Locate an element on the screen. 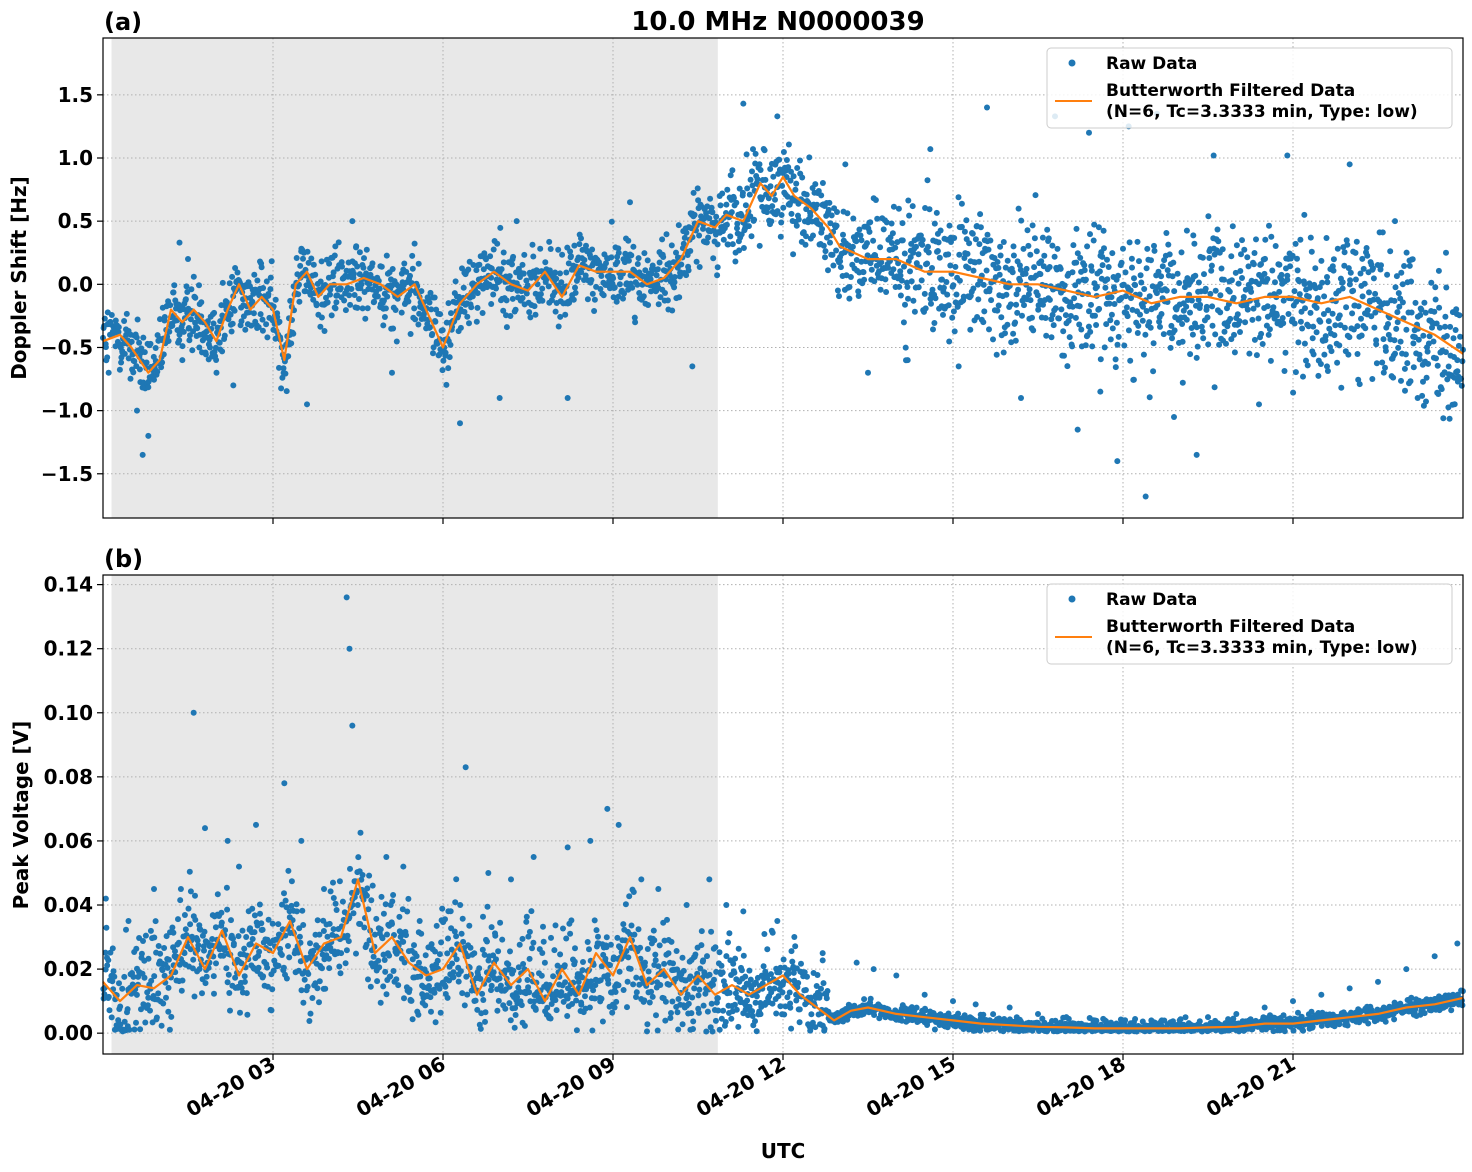 The image size is (1472, 1172). panel-b-label: (b) is located at coordinates (123, 559).